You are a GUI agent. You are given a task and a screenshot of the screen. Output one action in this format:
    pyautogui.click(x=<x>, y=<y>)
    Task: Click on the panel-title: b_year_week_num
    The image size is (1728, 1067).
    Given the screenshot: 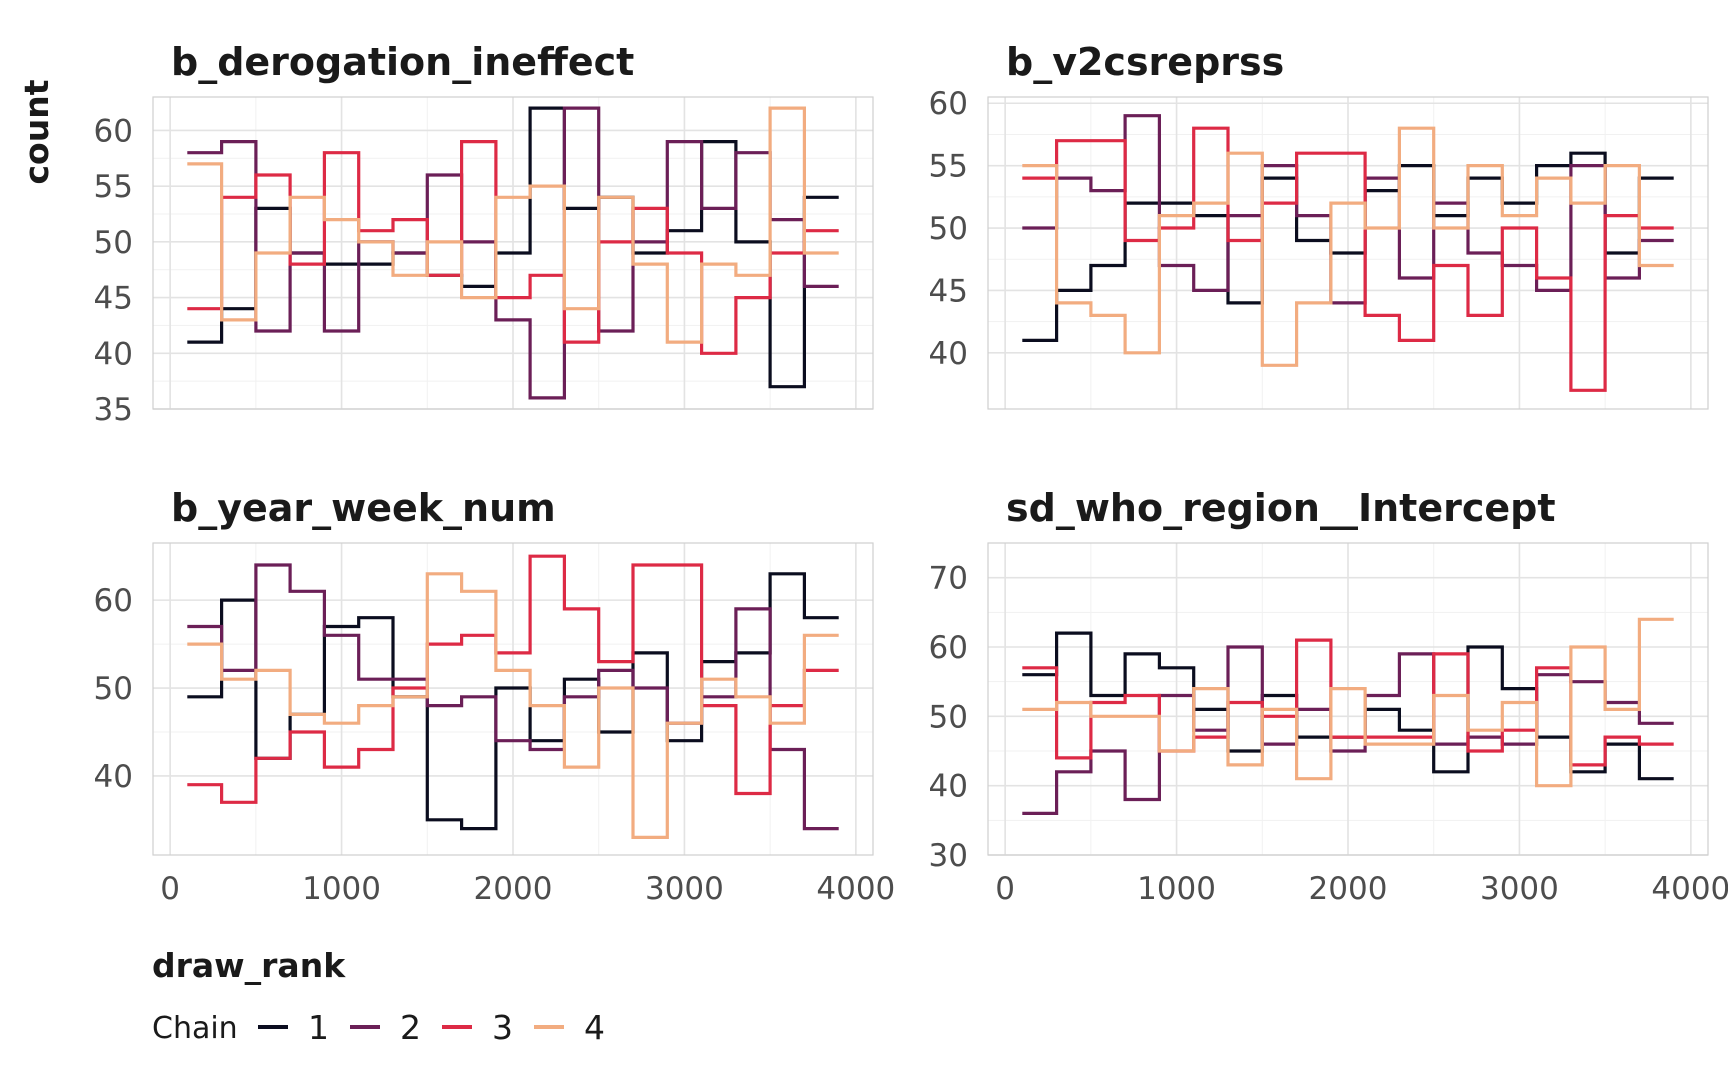 What is the action you would take?
    pyautogui.click(x=363, y=508)
    